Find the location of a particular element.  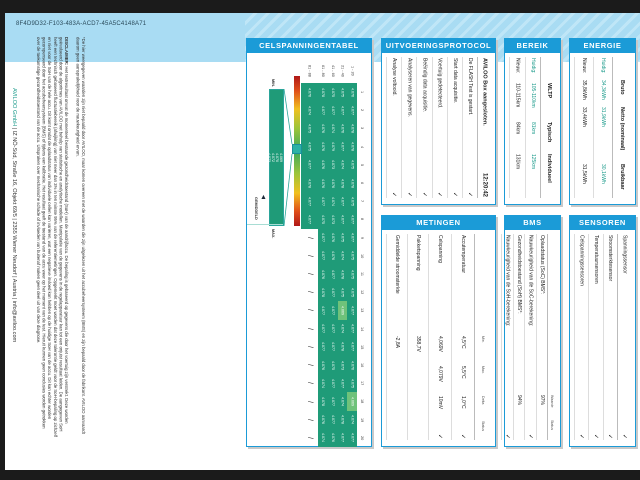

value: 81km is located at coordinates (532, 137).